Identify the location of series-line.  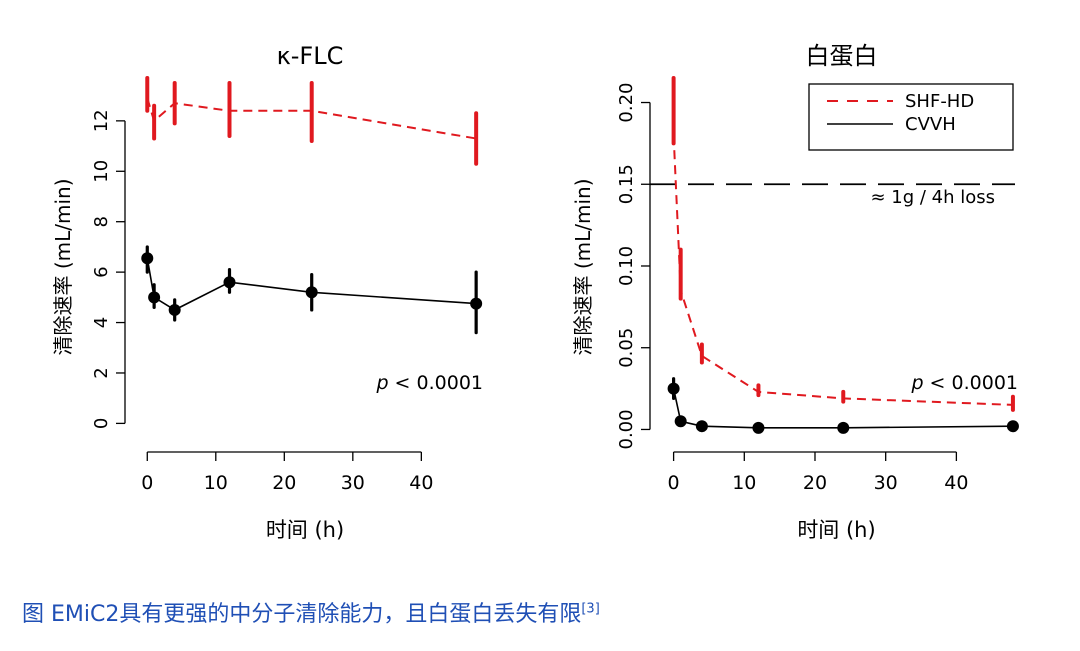
(842, 270).